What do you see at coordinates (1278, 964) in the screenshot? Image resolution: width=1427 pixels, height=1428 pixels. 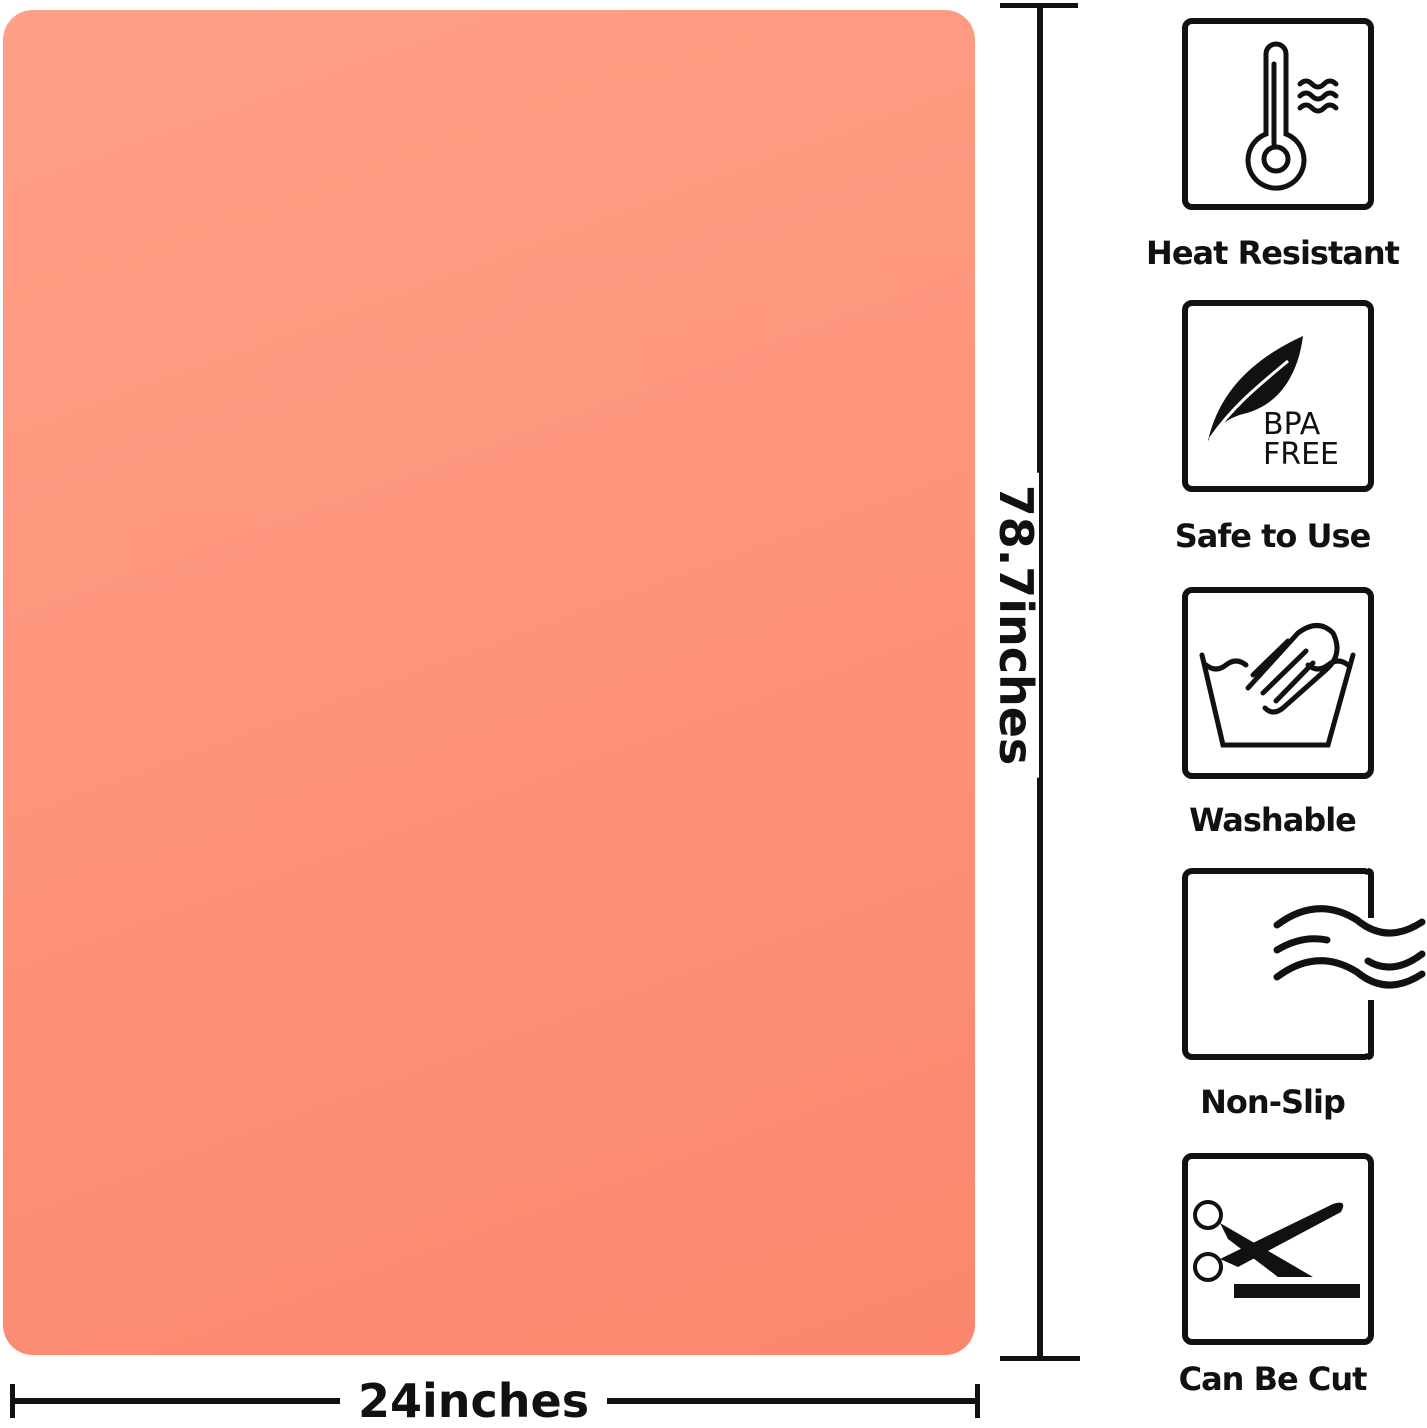 I see `feature-non-slip-box` at bounding box center [1278, 964].